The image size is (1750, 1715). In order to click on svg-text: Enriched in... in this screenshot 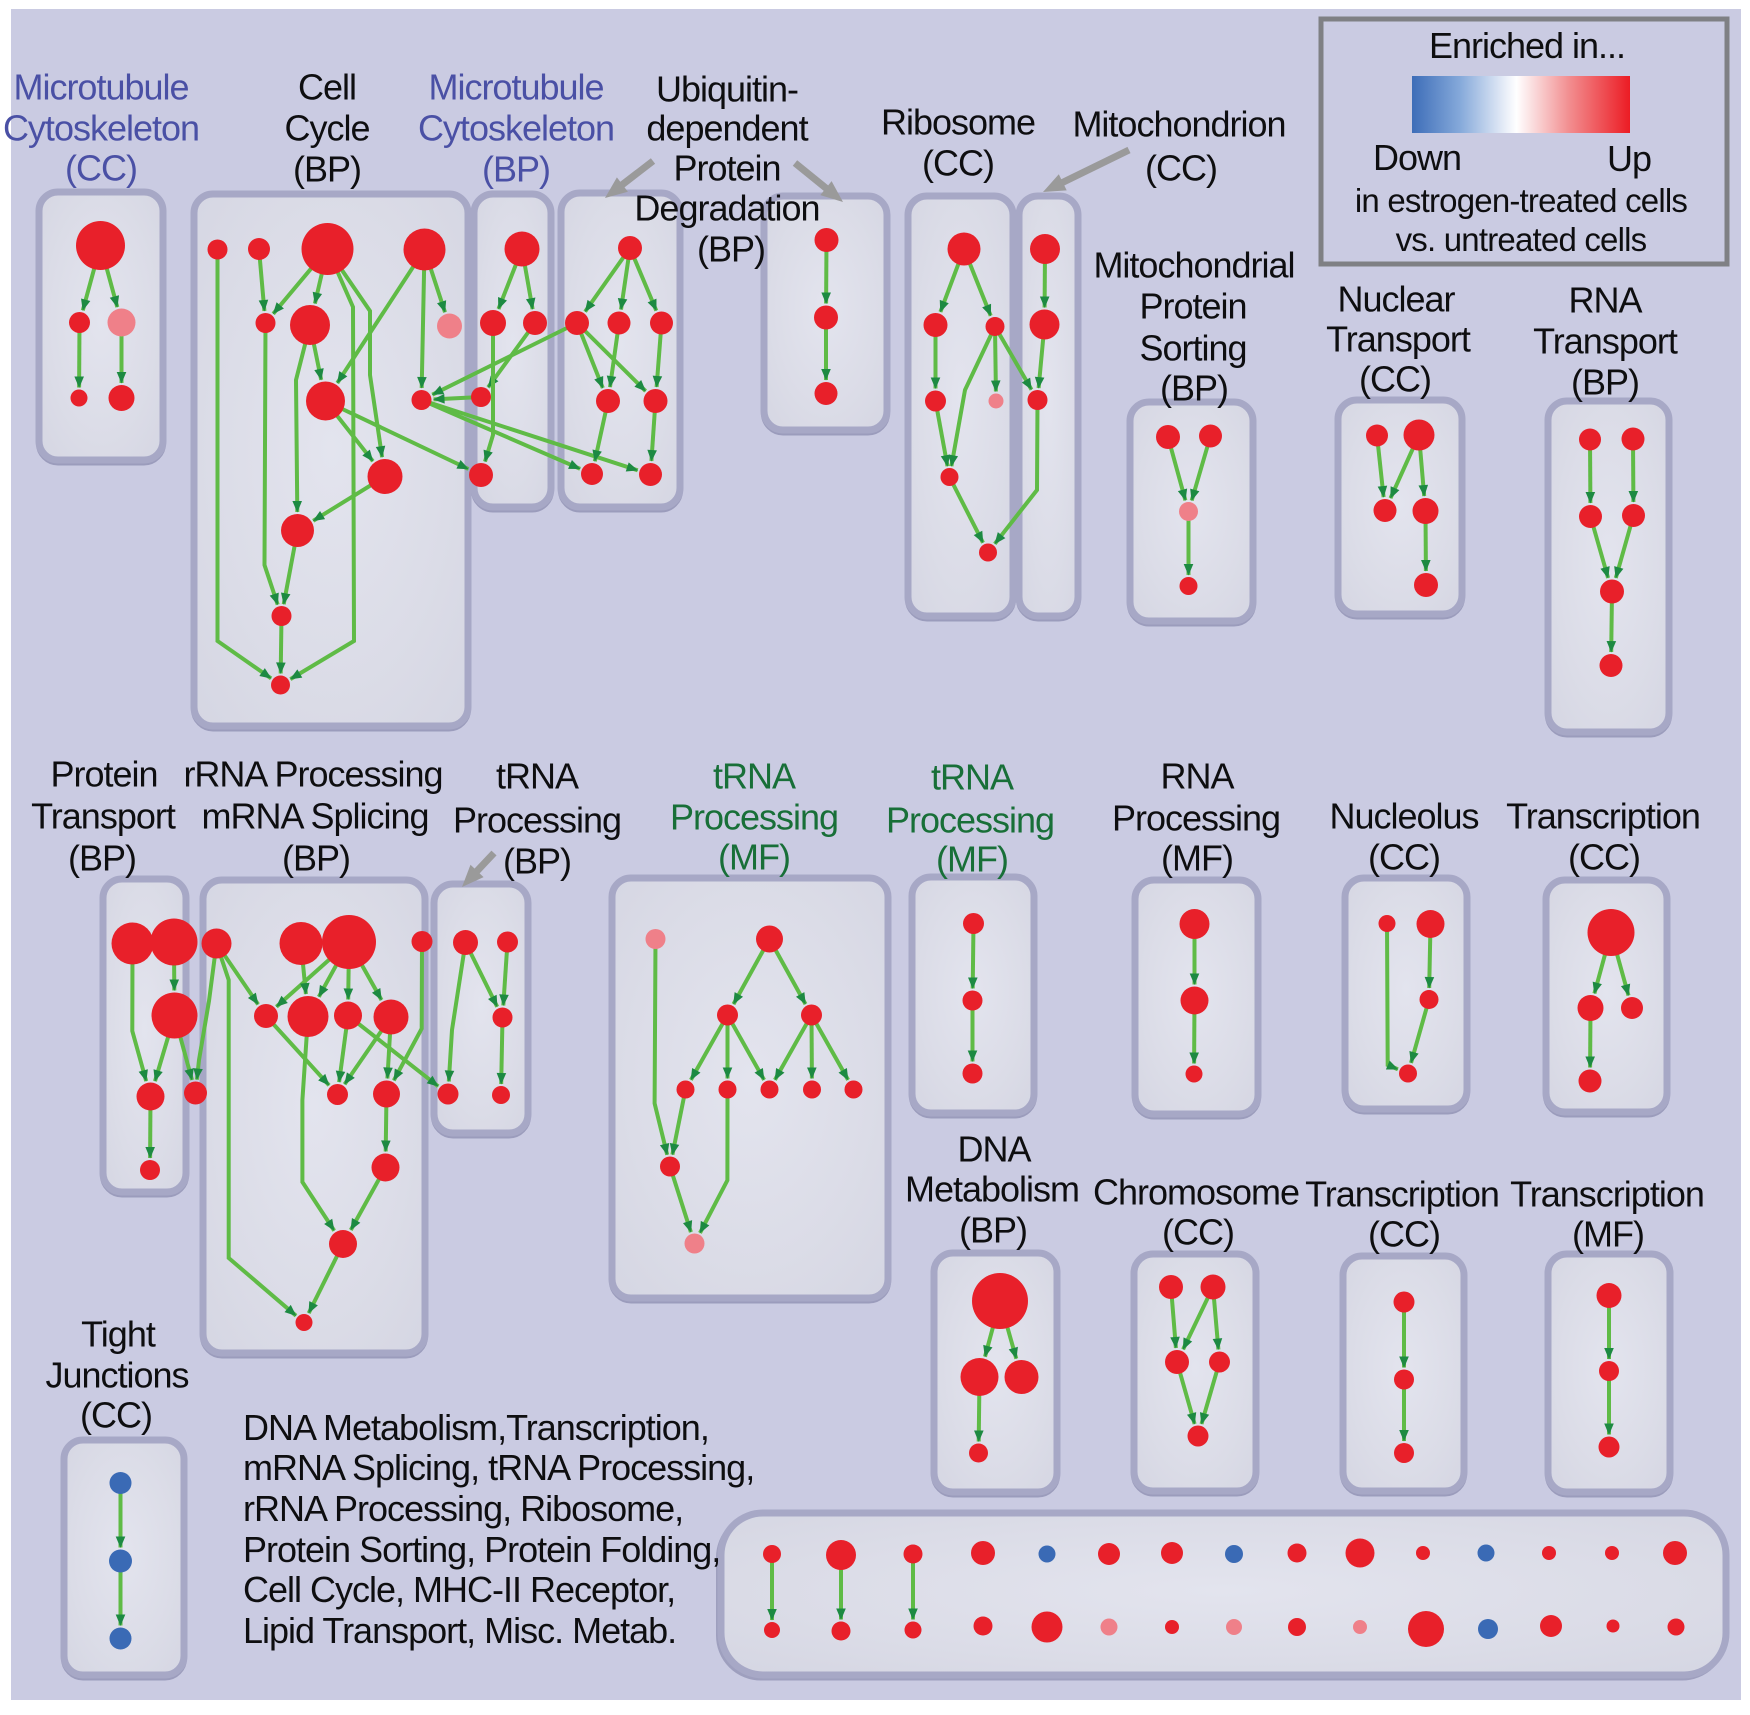, I will do `click(1527, 45)`.